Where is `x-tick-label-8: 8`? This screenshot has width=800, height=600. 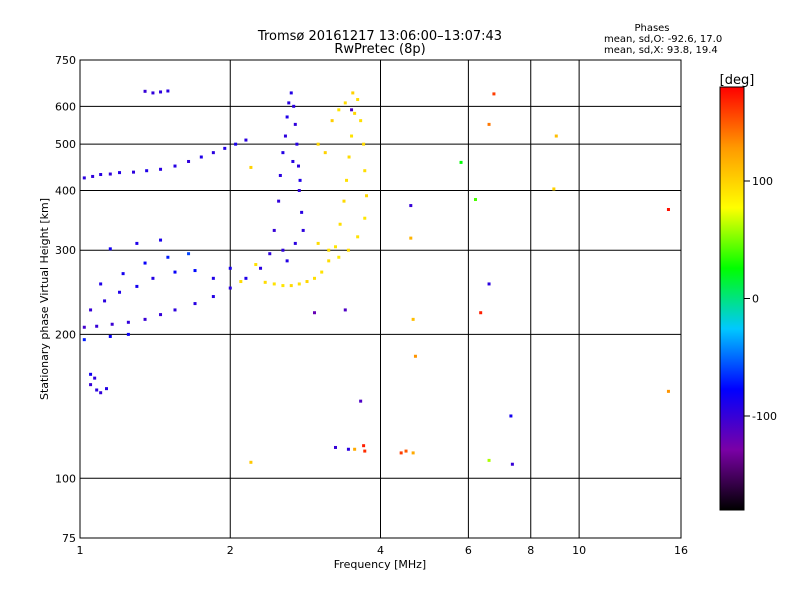
x-tick-label-8: 8 is located at coordinates (530, 550).